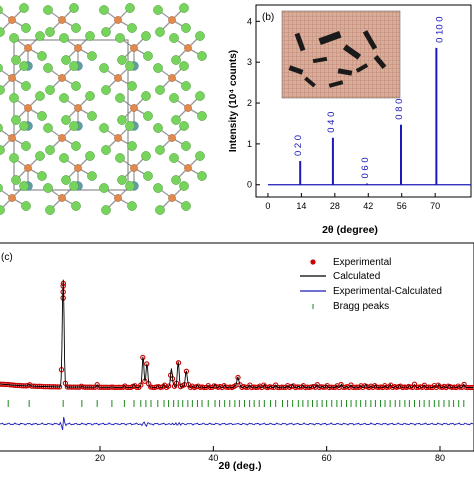  Describe the element at coordinates (365, 167) in the screenshot. I see `peak-index-label: 0 6 0` at that location.